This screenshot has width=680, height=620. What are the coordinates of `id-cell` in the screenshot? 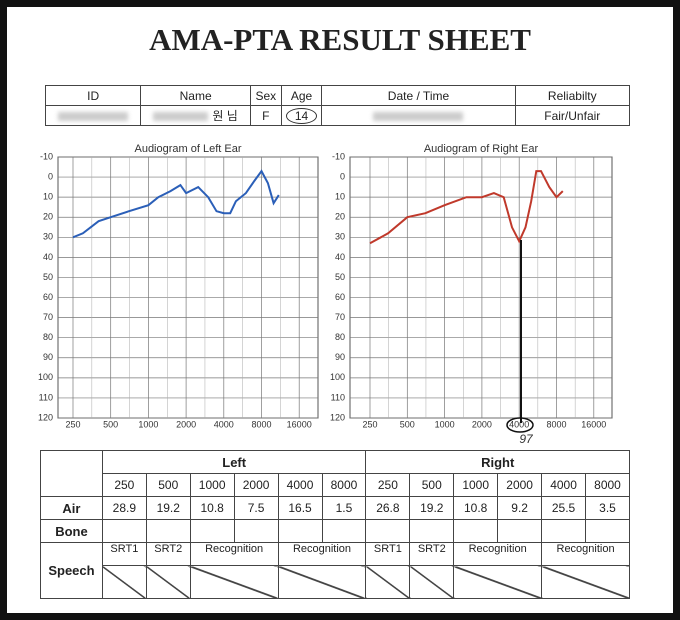 It's located at (93, 115).